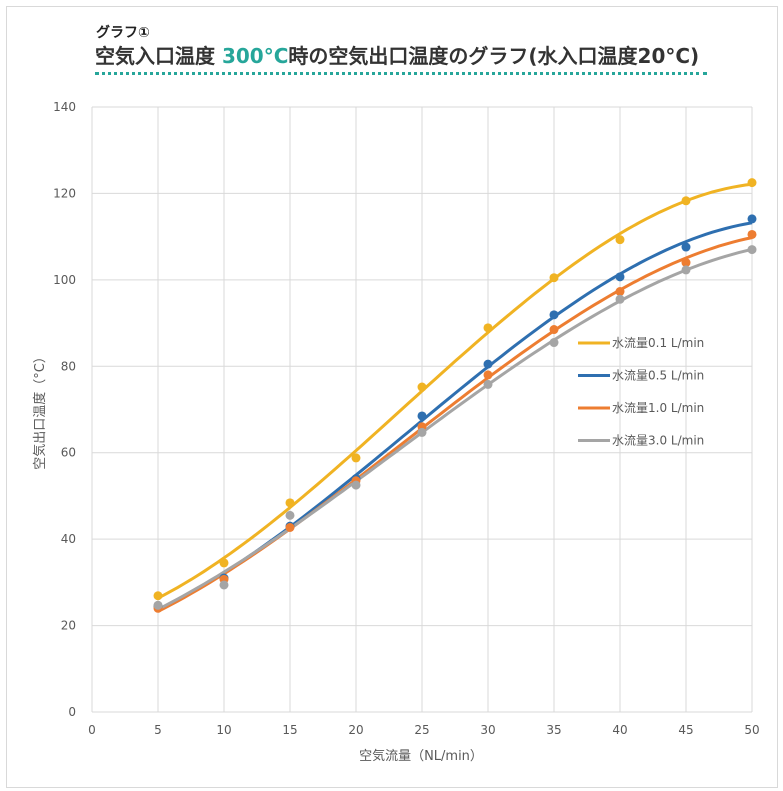 The width and height of the screenshot is (783, 791). I want to click on legend-label: 水流量3.0 L/min, so click(658, 441).